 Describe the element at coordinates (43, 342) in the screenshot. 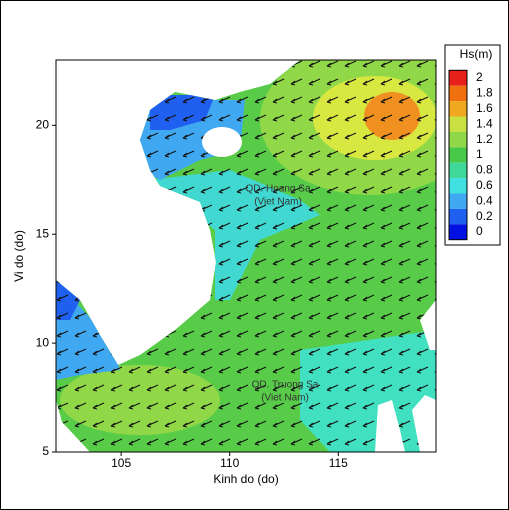

I see `y-tick-label: 10` at that location.